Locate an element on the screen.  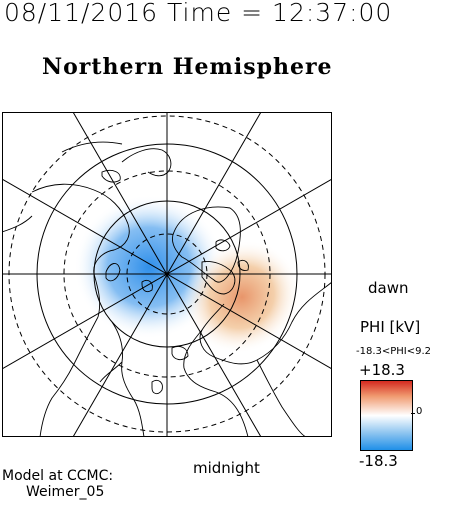
positive-potential-cell is located at coordinates (242, 297).